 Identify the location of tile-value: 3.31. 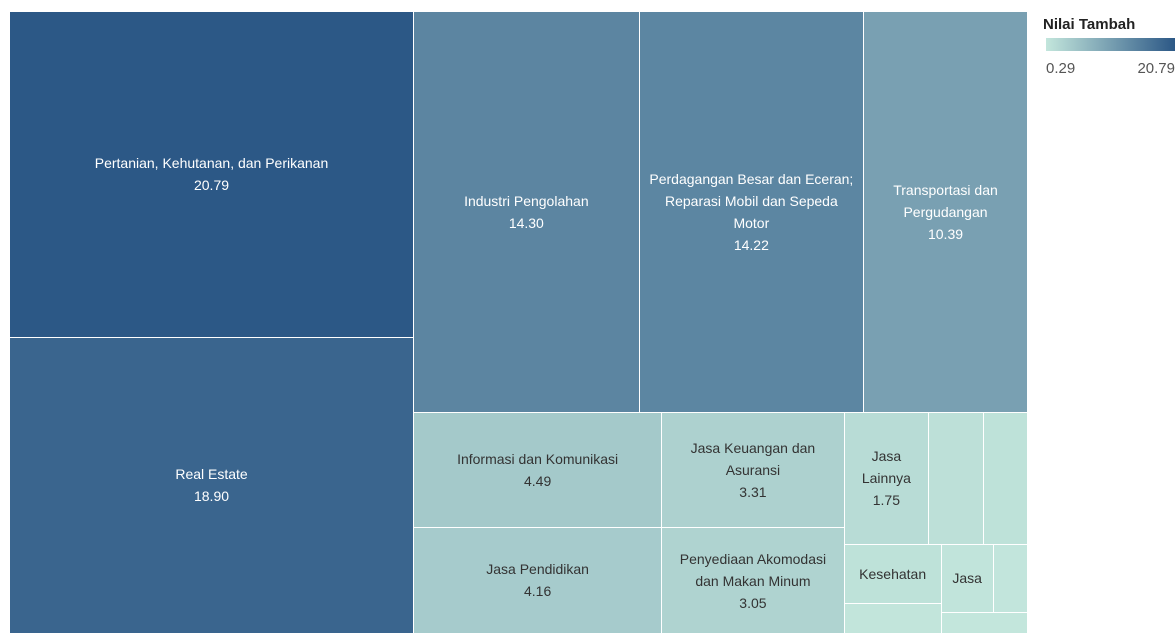
(753, 492).